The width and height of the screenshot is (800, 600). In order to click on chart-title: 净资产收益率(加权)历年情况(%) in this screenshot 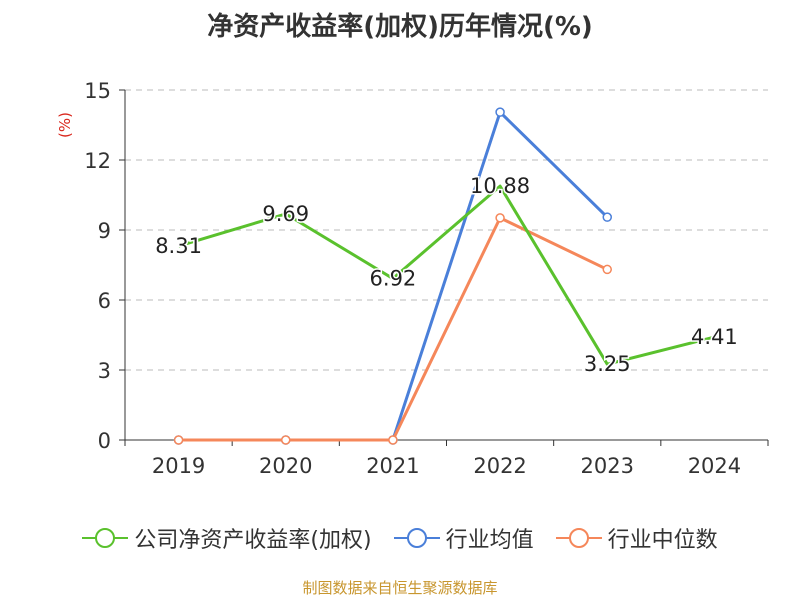, I will do `click(400, 27)`.